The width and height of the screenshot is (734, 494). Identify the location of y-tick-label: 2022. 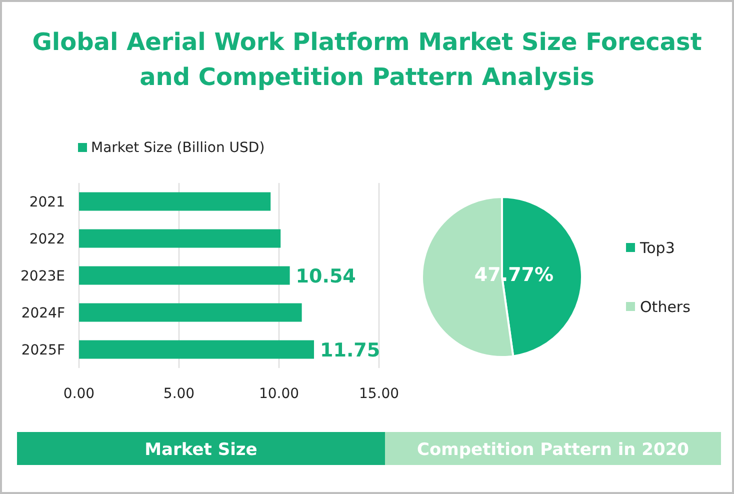
(47, 240).